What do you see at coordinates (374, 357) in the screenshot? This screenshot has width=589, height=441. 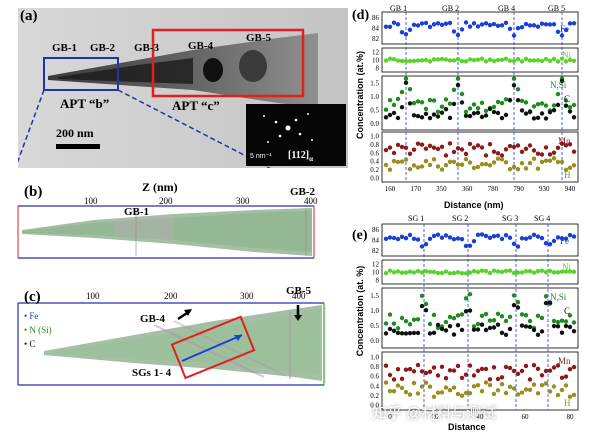 I see `y-tick-label: 1.0` at bounding box center [374, 357].